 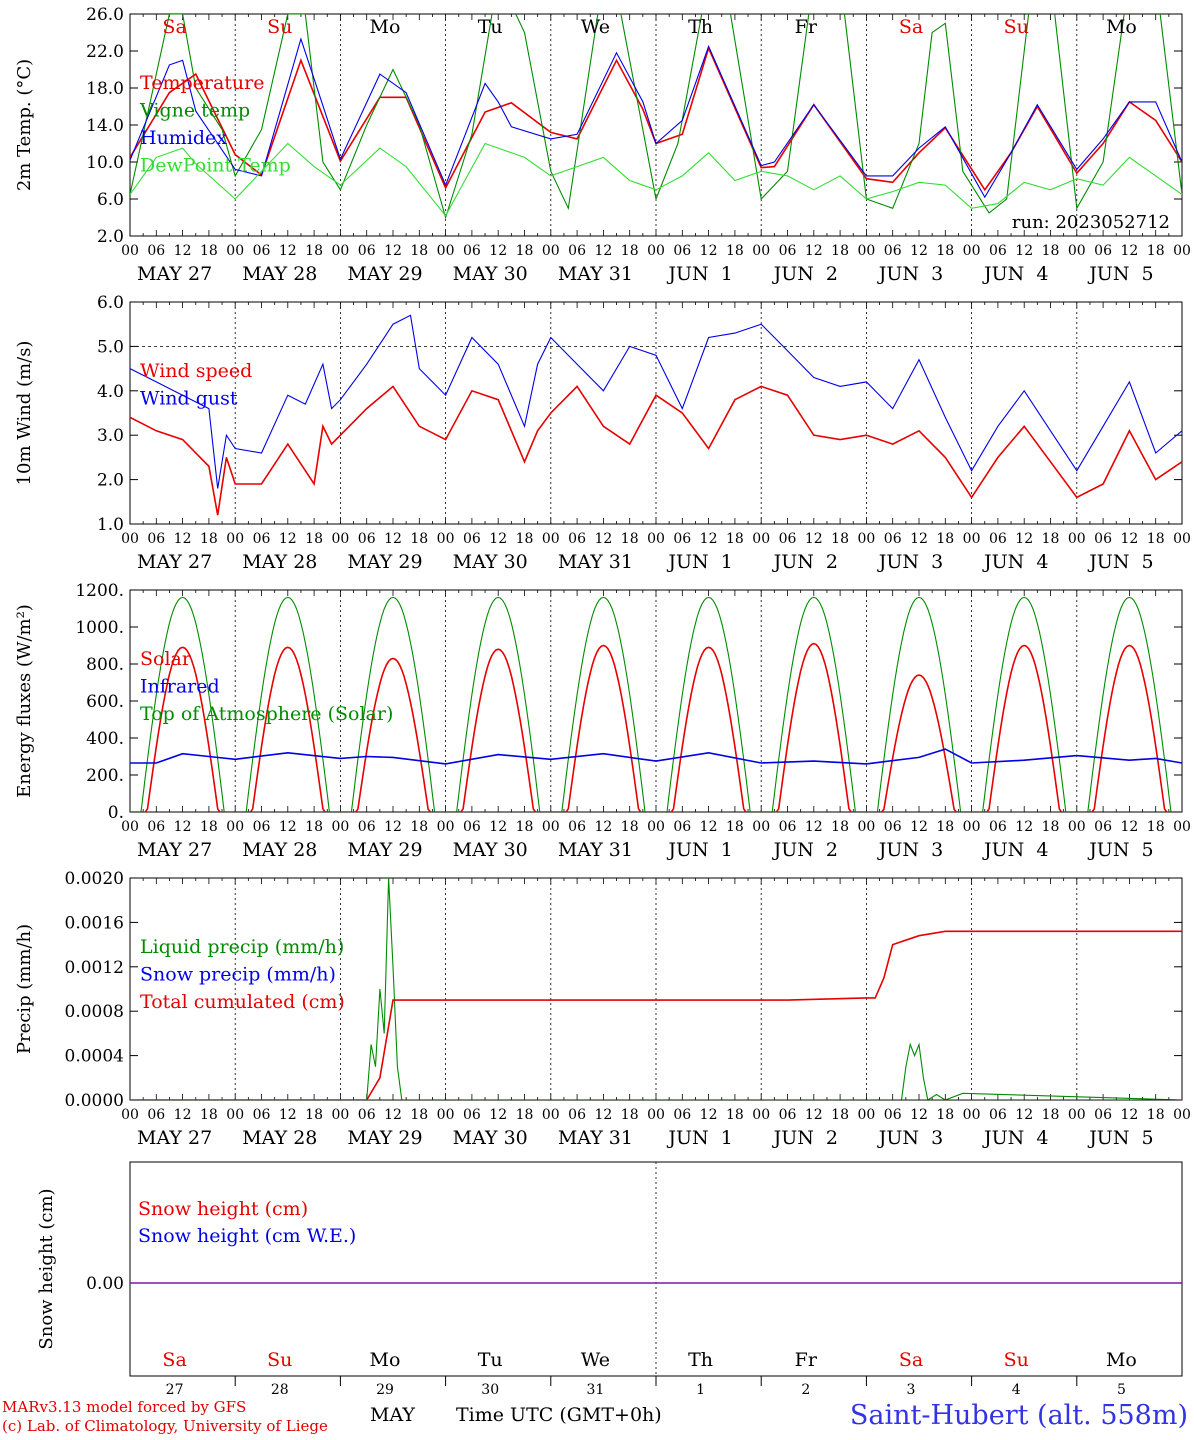 I want to click on y-tick-label: 1000., so click(x=99, y=628).